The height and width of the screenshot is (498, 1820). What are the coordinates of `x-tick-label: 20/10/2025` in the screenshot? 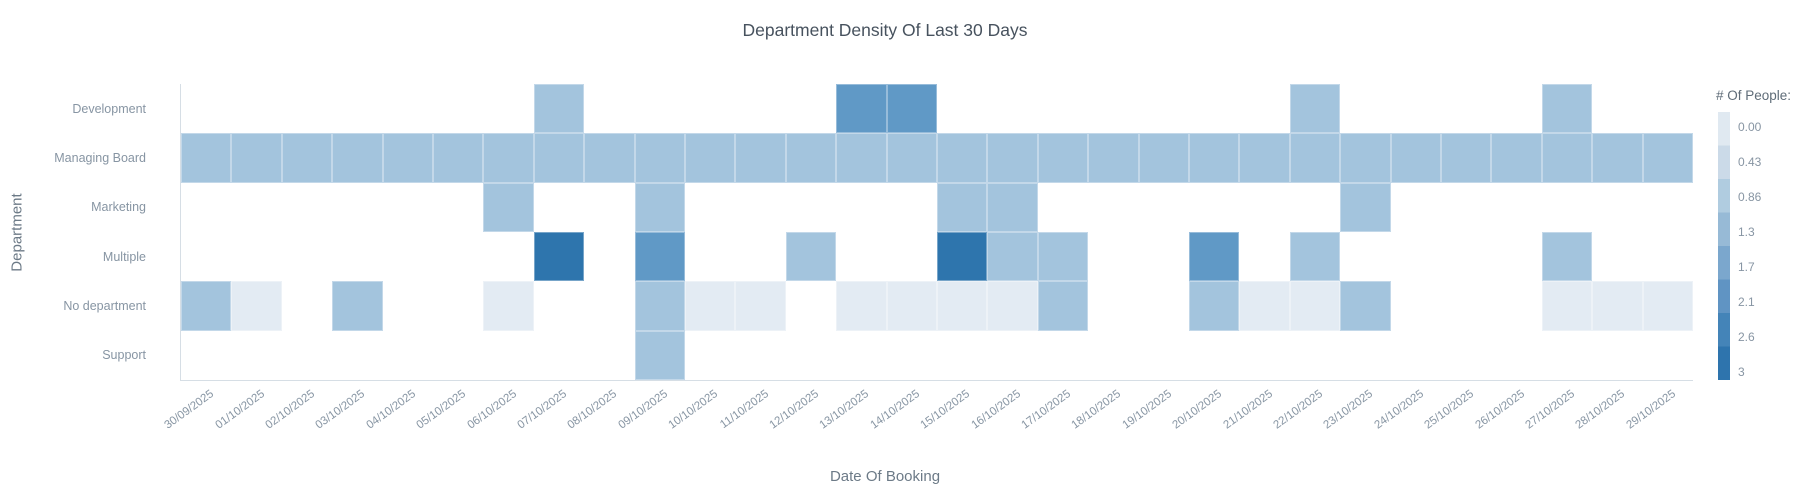 It's located at (1197, 410).